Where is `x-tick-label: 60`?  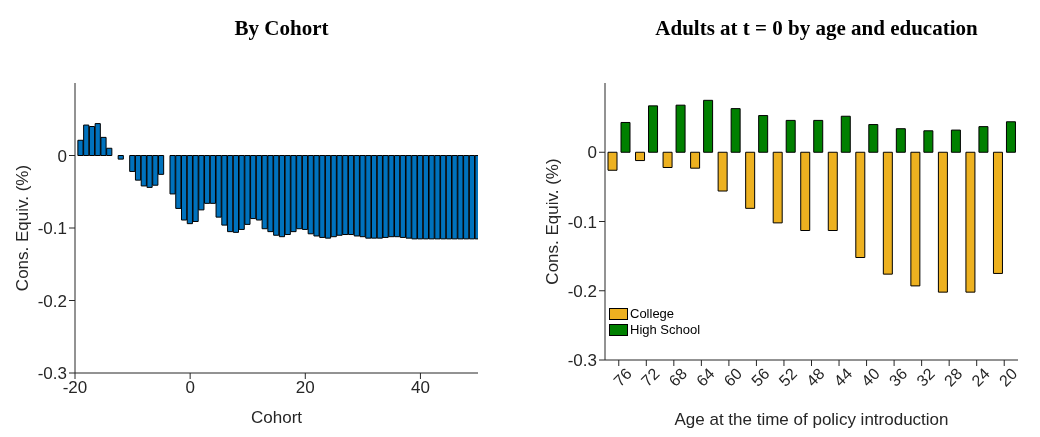 x-tick-label: 60 is located at coordinates (733, 377).